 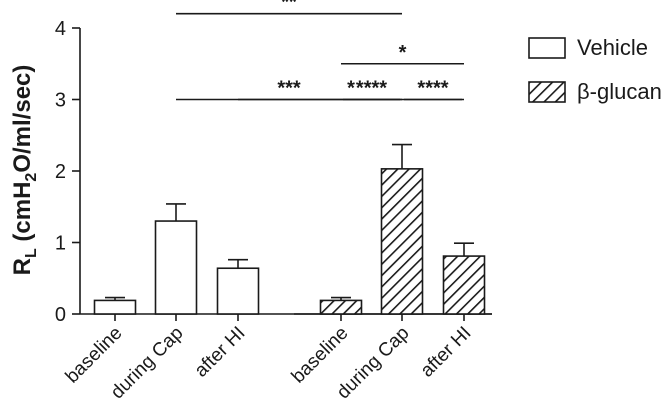 What do you see at coordinates (289, 7) in the screenshot?
I see `significance-label: **` at bounding box center [289, 7].